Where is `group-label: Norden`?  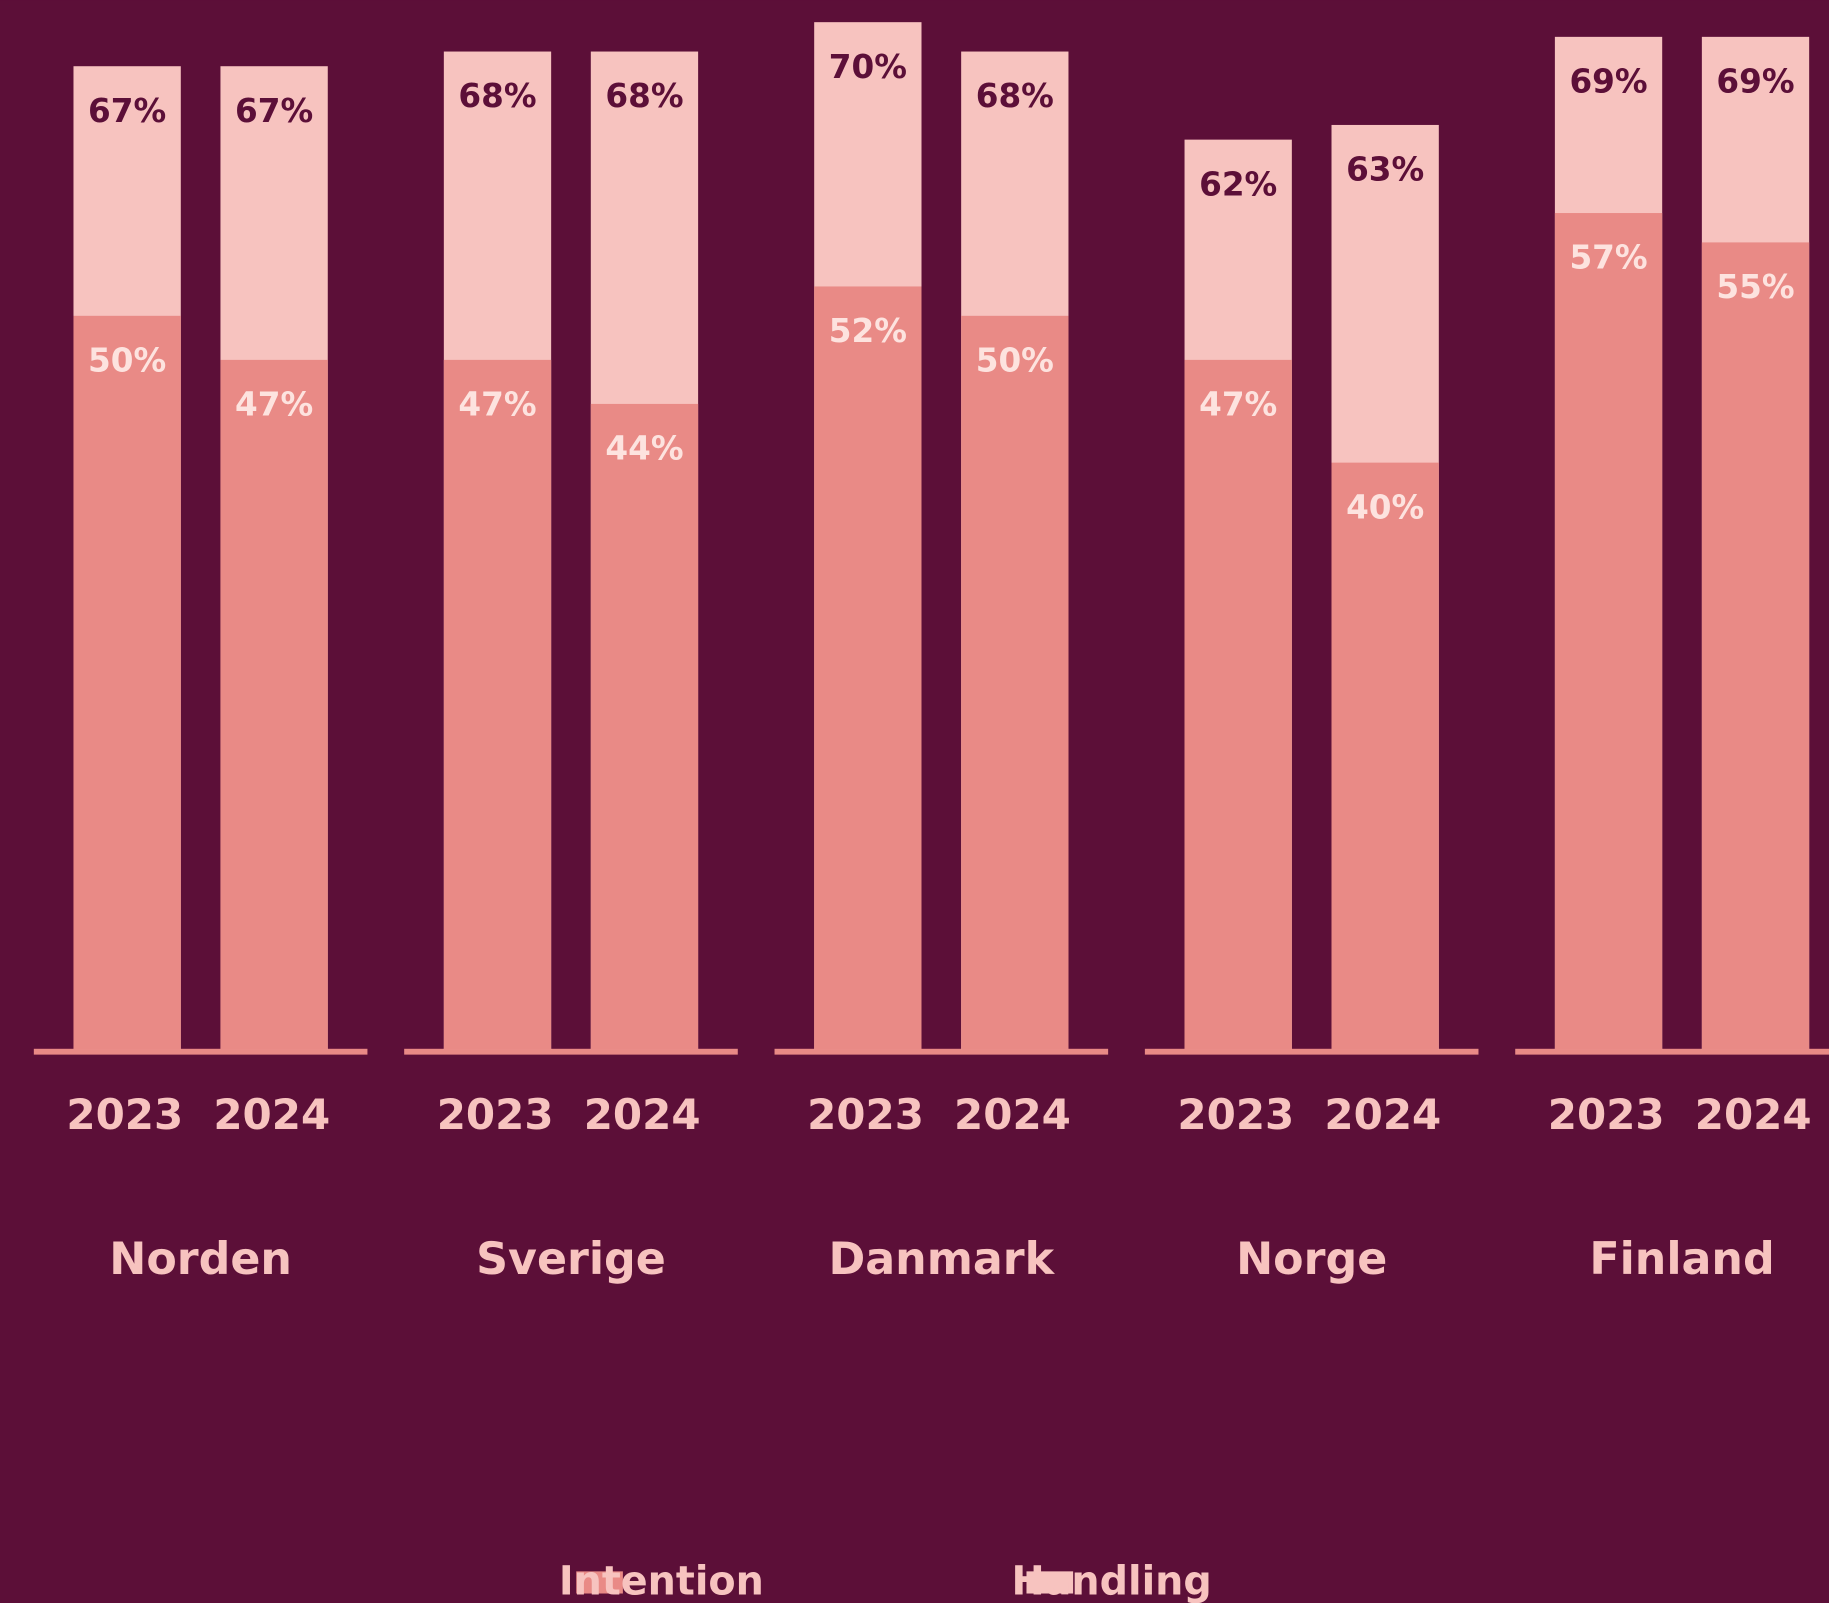
group-label: Norden is located at coordinates (200, 1259).